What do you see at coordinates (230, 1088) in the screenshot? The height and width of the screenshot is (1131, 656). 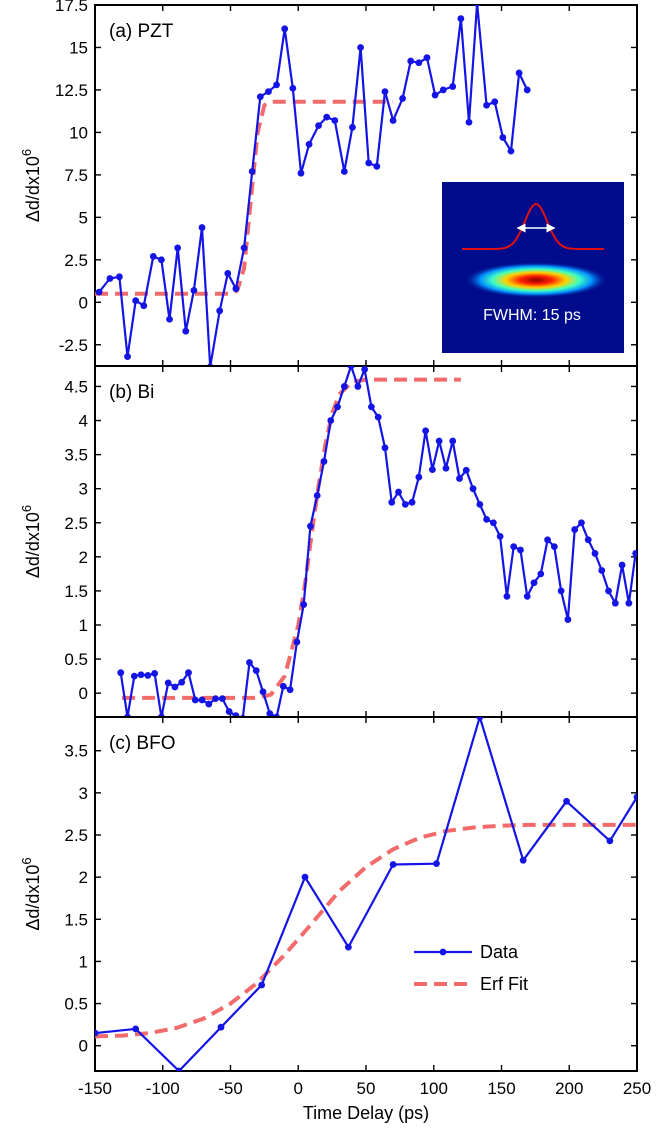 I see `x-tick-label: -50` at bounding box center [230, 1088].